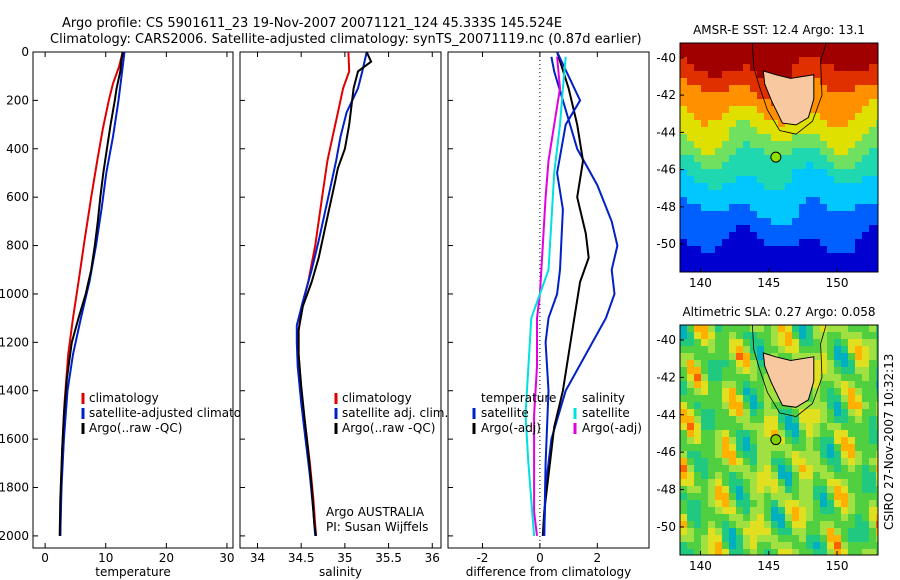  I want to click on shelf-contour, so click(789, 88).